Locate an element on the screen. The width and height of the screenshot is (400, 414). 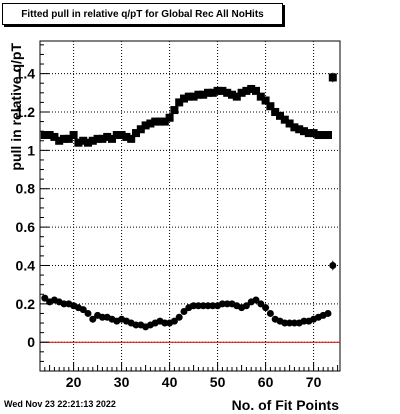
y-axis-label: pull in relative q/pT is located at coordinates (16, 107).